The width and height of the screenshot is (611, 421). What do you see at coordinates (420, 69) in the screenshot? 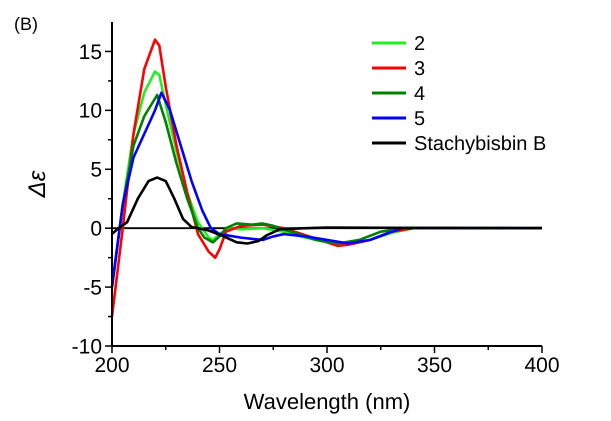
I see `legend-label: 3` at bounding box center [420, 69].